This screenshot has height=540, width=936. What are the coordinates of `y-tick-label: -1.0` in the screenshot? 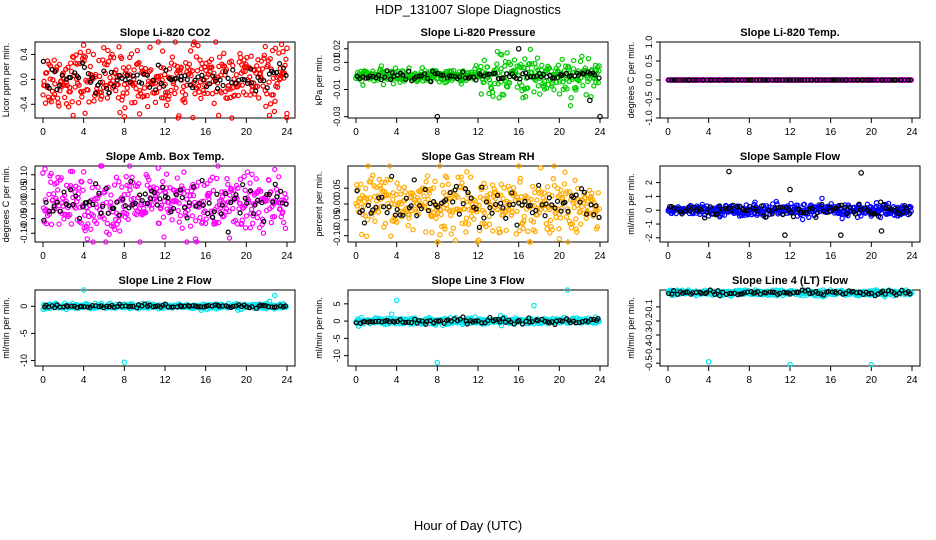 It's located at (649, 118).